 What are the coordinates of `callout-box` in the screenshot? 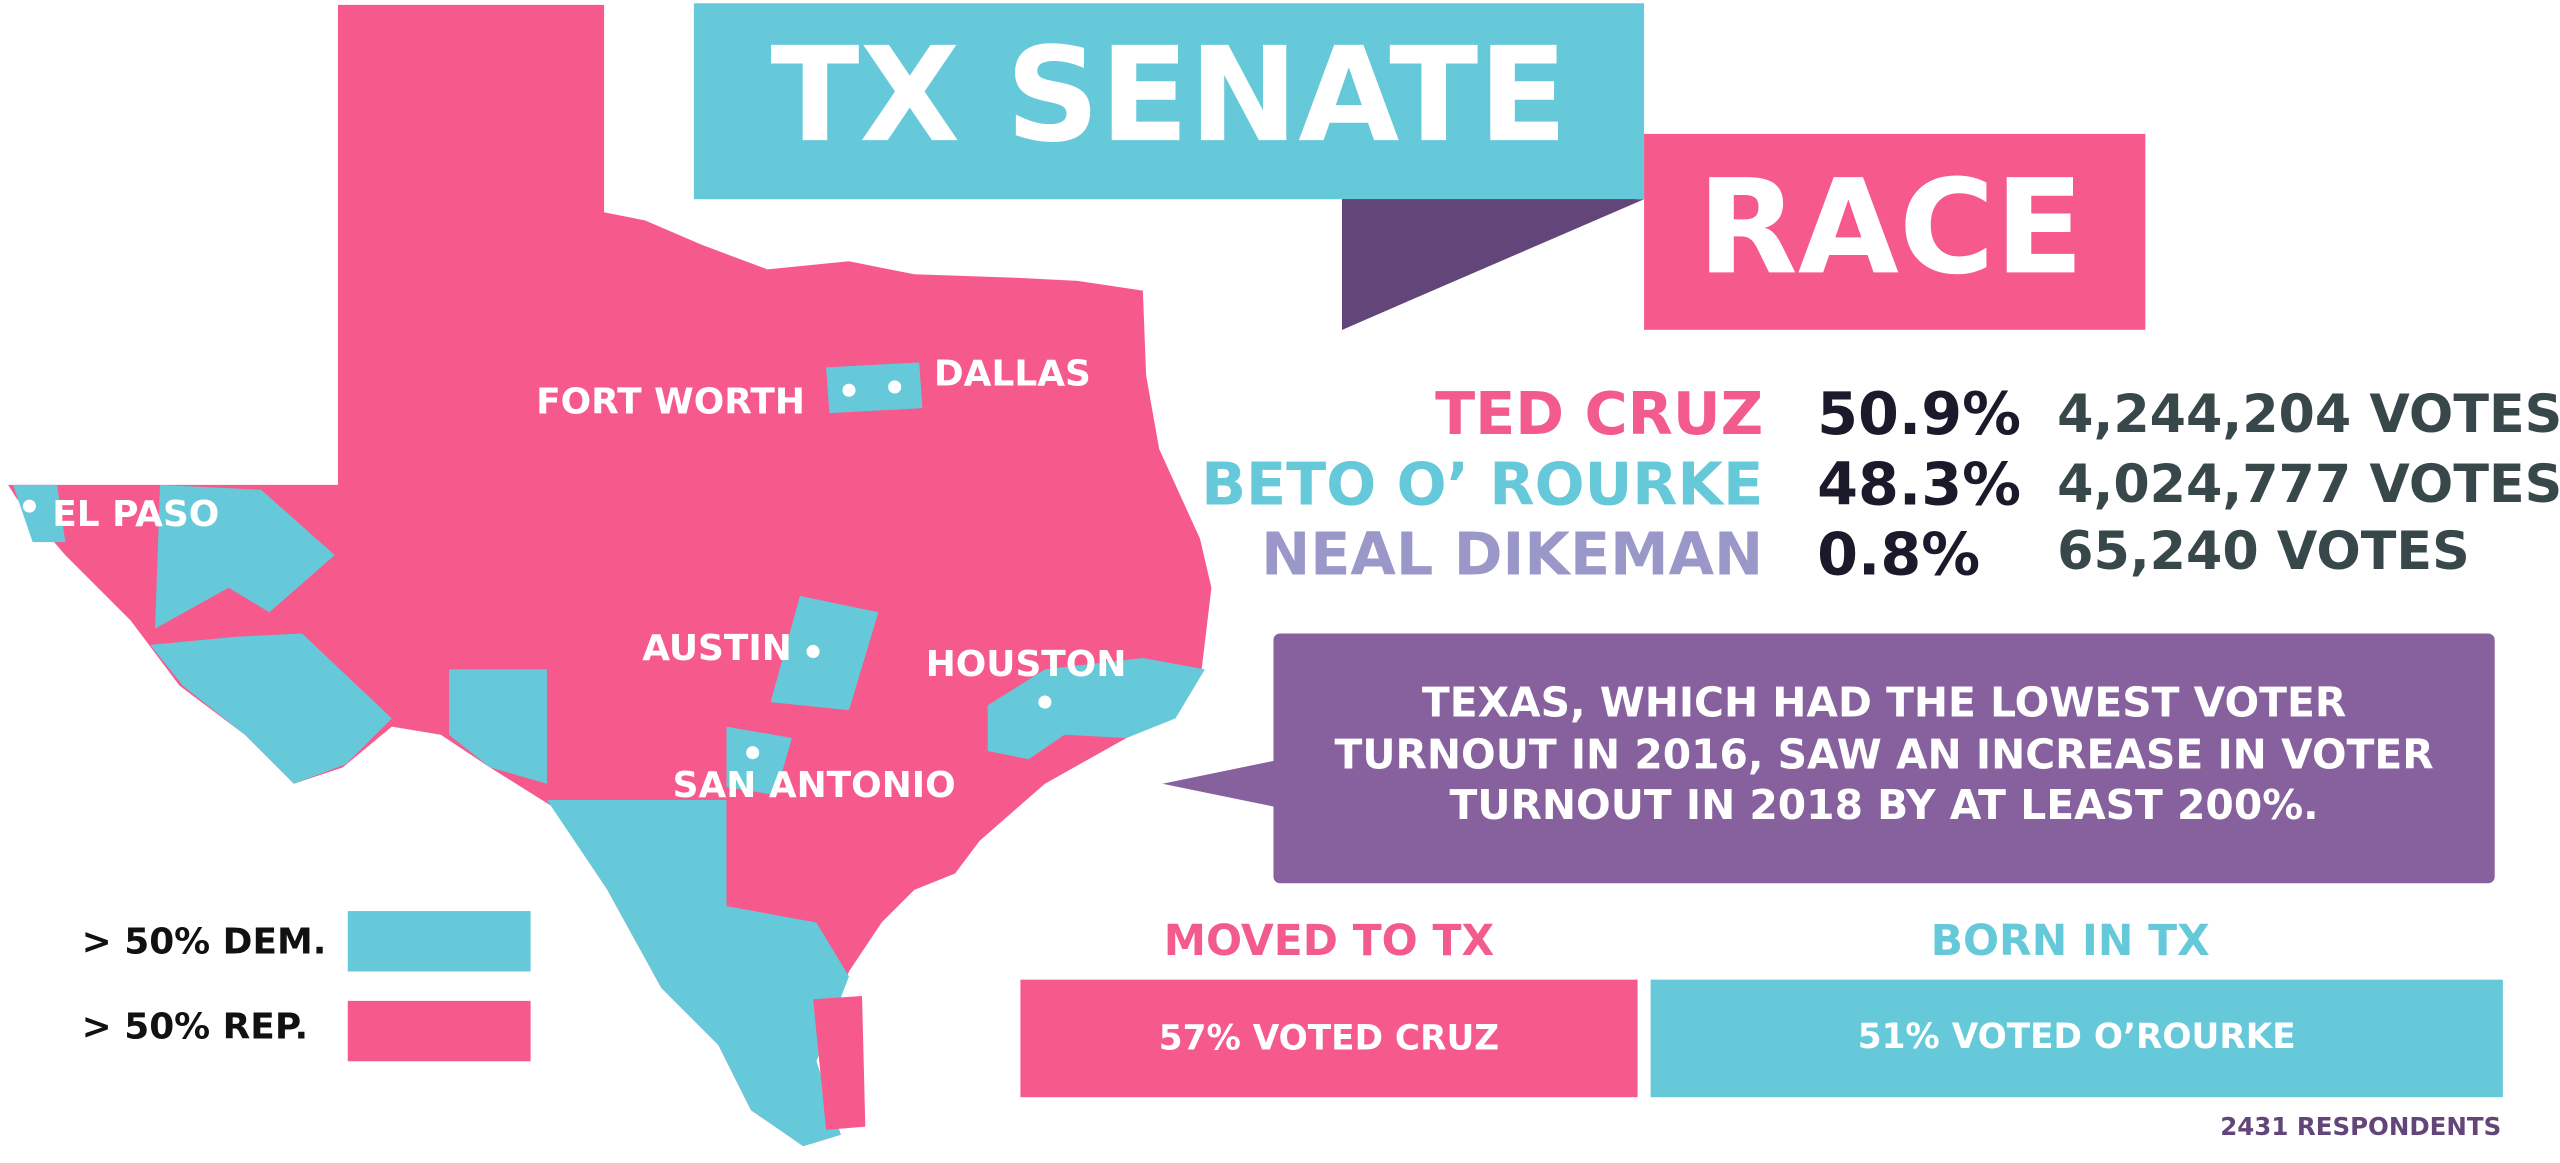 It's located at (1884, 758).